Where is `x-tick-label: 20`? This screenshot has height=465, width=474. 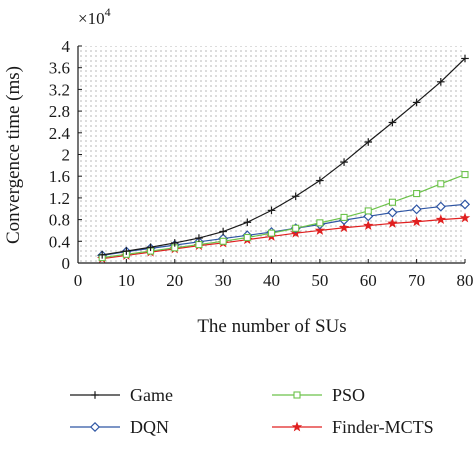
x-tick-label: 20 is located at coordinates (174, 280).